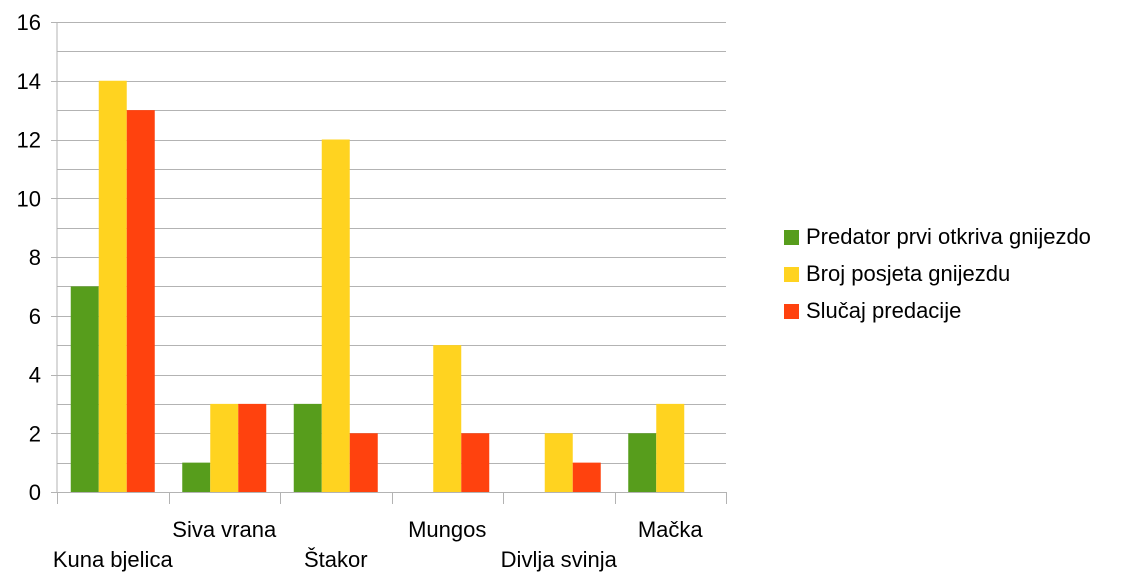 The height and width of the screenshot is (574, 1138). I want to click on y-tick-label: 6, so click(35, 316).